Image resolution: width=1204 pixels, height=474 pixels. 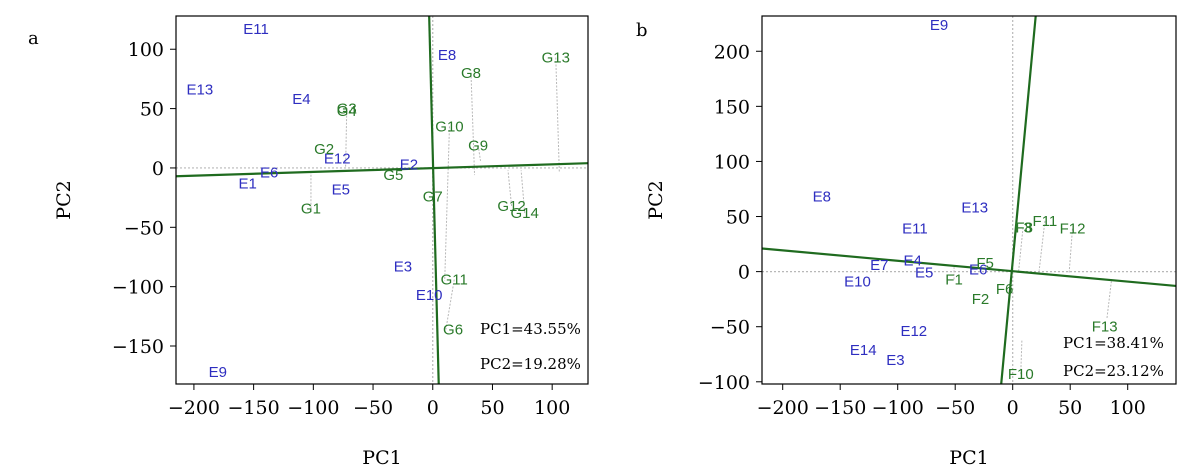 I want to click on panel-b-variance-label-1: PC1=38.41%, so click(x=1113, y=343).